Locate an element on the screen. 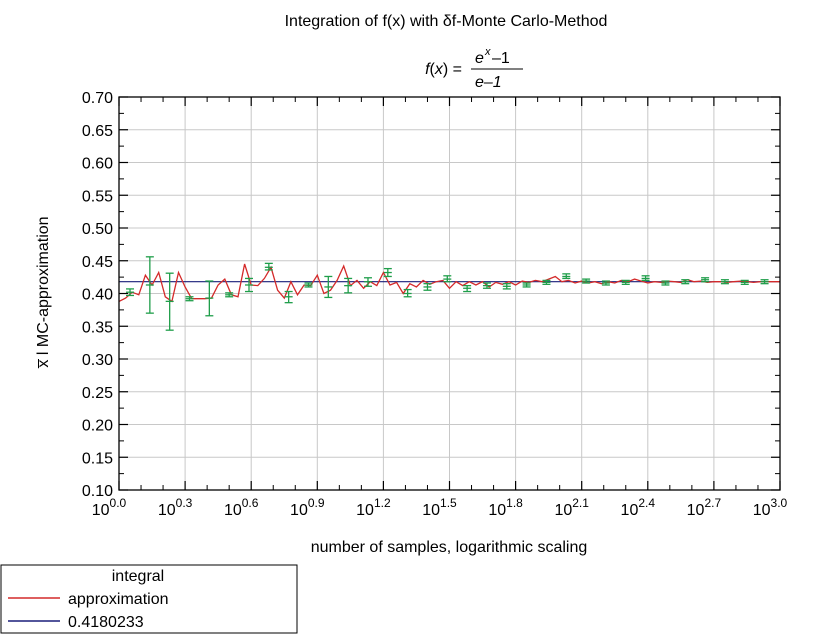 This screenshot has width=838, height=636. legend-label-approximation: approximation is located at coordinates (118, 599).